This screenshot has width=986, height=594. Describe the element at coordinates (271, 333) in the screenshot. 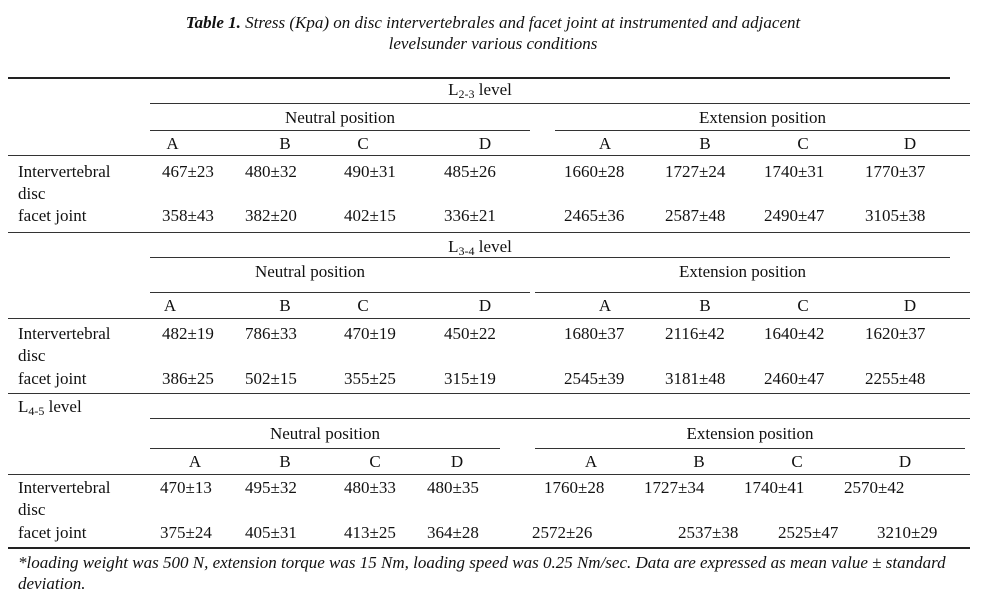

I see `table-cell: 786±33` at that location.